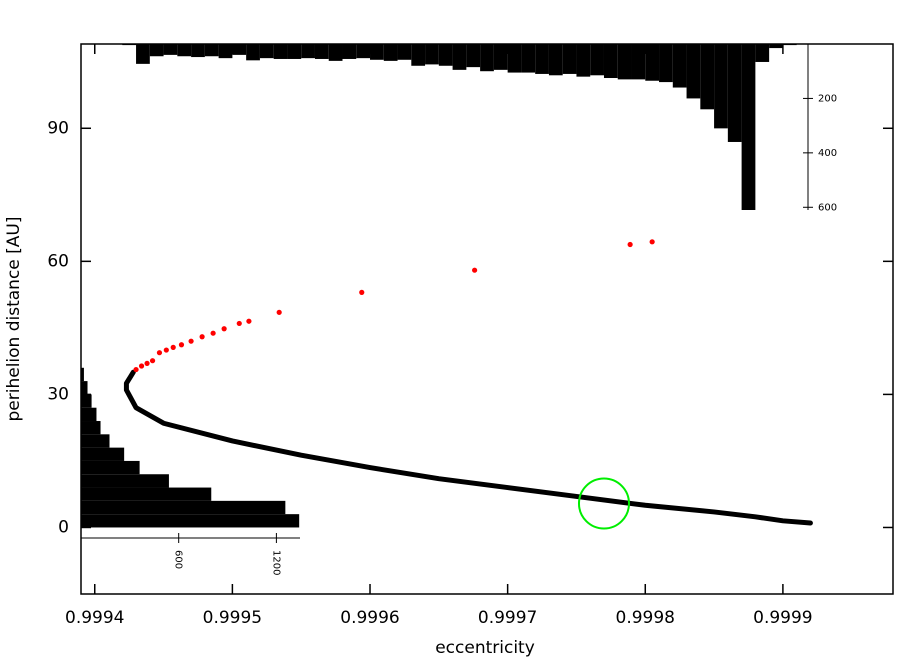  I want to click on x-tick-label: 0.9997, so click(507, 618).